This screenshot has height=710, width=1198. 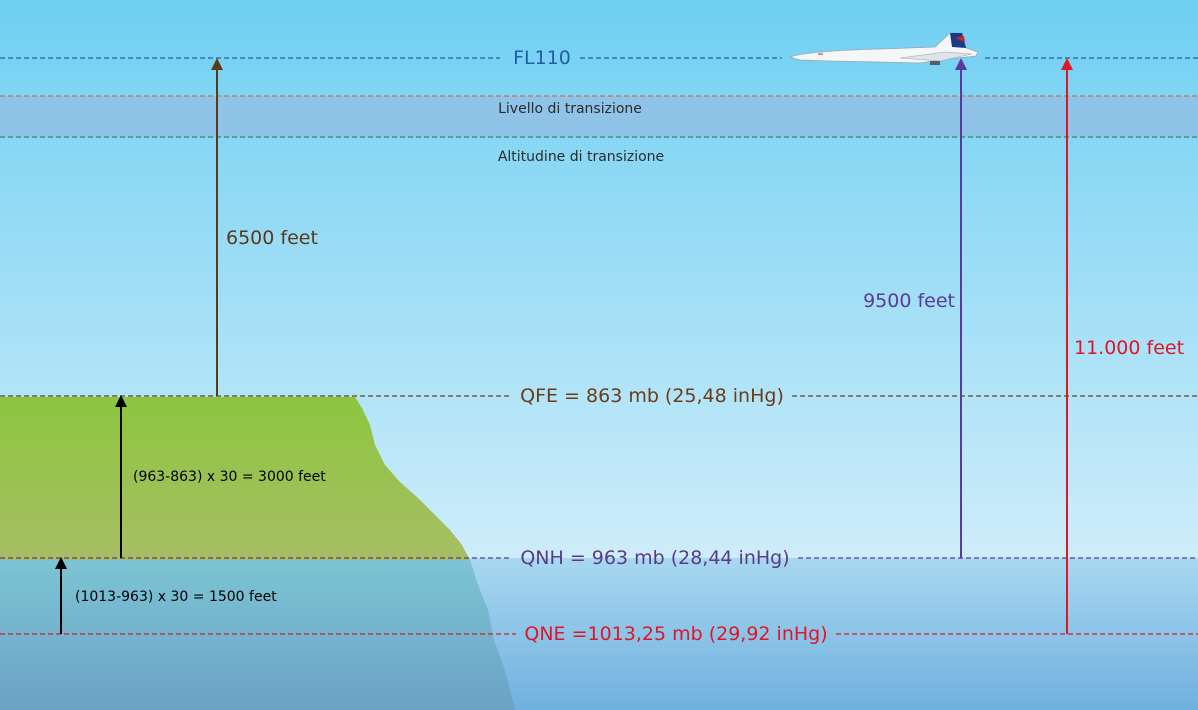 I want to click on qnh-to-fl110-label: 9500 feet, so click(x=909, y=301).